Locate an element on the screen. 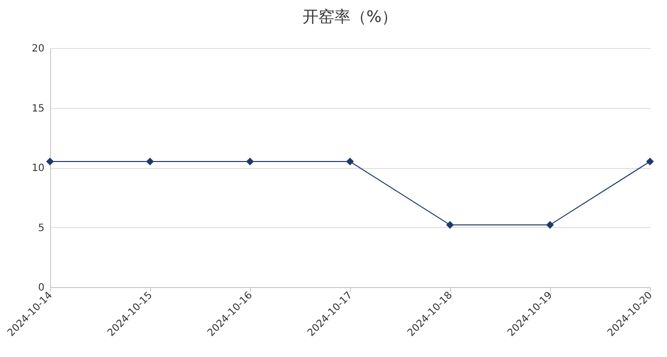  y-tick-label: 0 is located at coordinates (41, 288).